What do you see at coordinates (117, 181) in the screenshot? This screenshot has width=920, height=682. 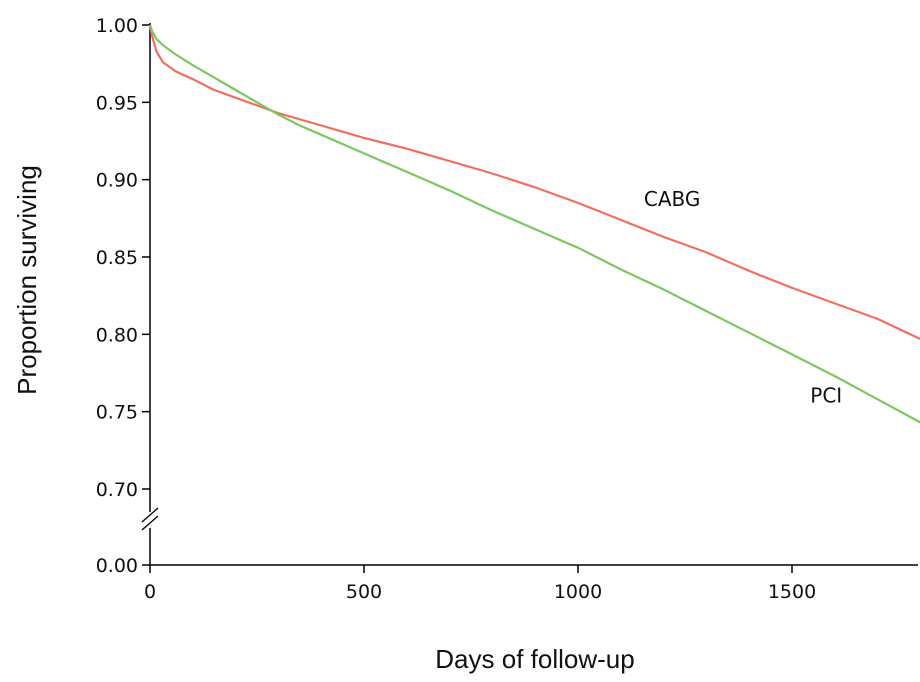 I see `y-tick-label: 0.90` at bounding box center [117, 181].